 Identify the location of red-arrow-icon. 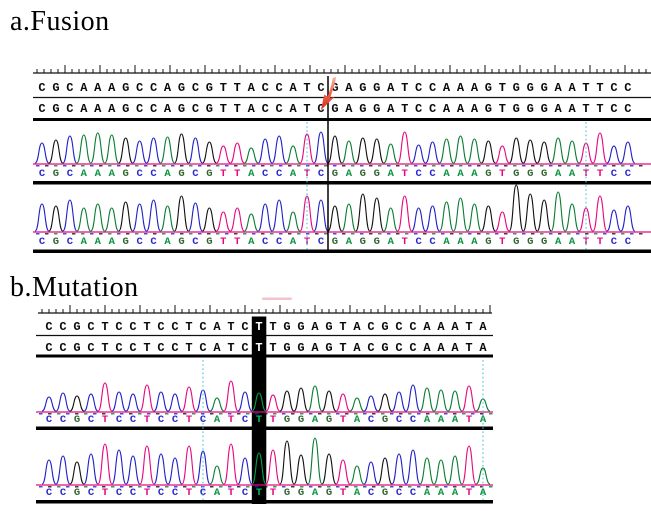
(328, 93).